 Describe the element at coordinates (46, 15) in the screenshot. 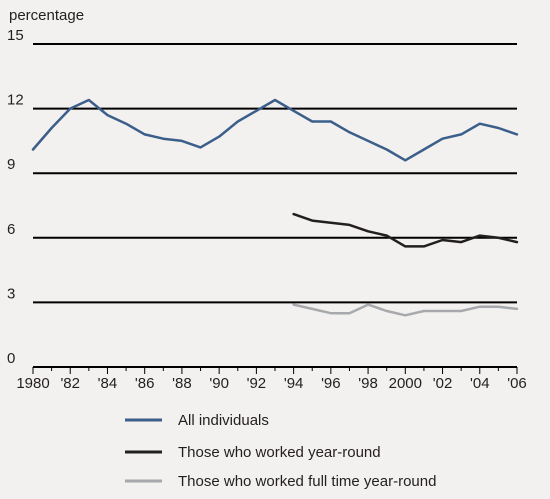

I see `y-axis-unit-label: percentage` at that location.